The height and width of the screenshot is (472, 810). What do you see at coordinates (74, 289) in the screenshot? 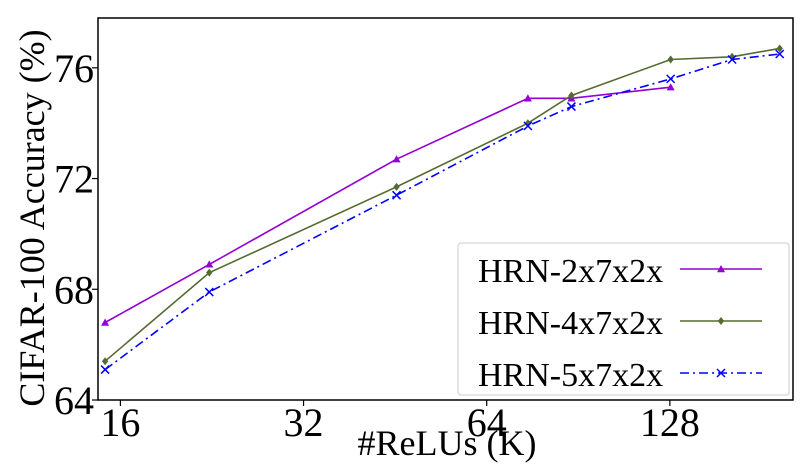
I see `y-tick-label: 68` at bounding box center [74, 289].